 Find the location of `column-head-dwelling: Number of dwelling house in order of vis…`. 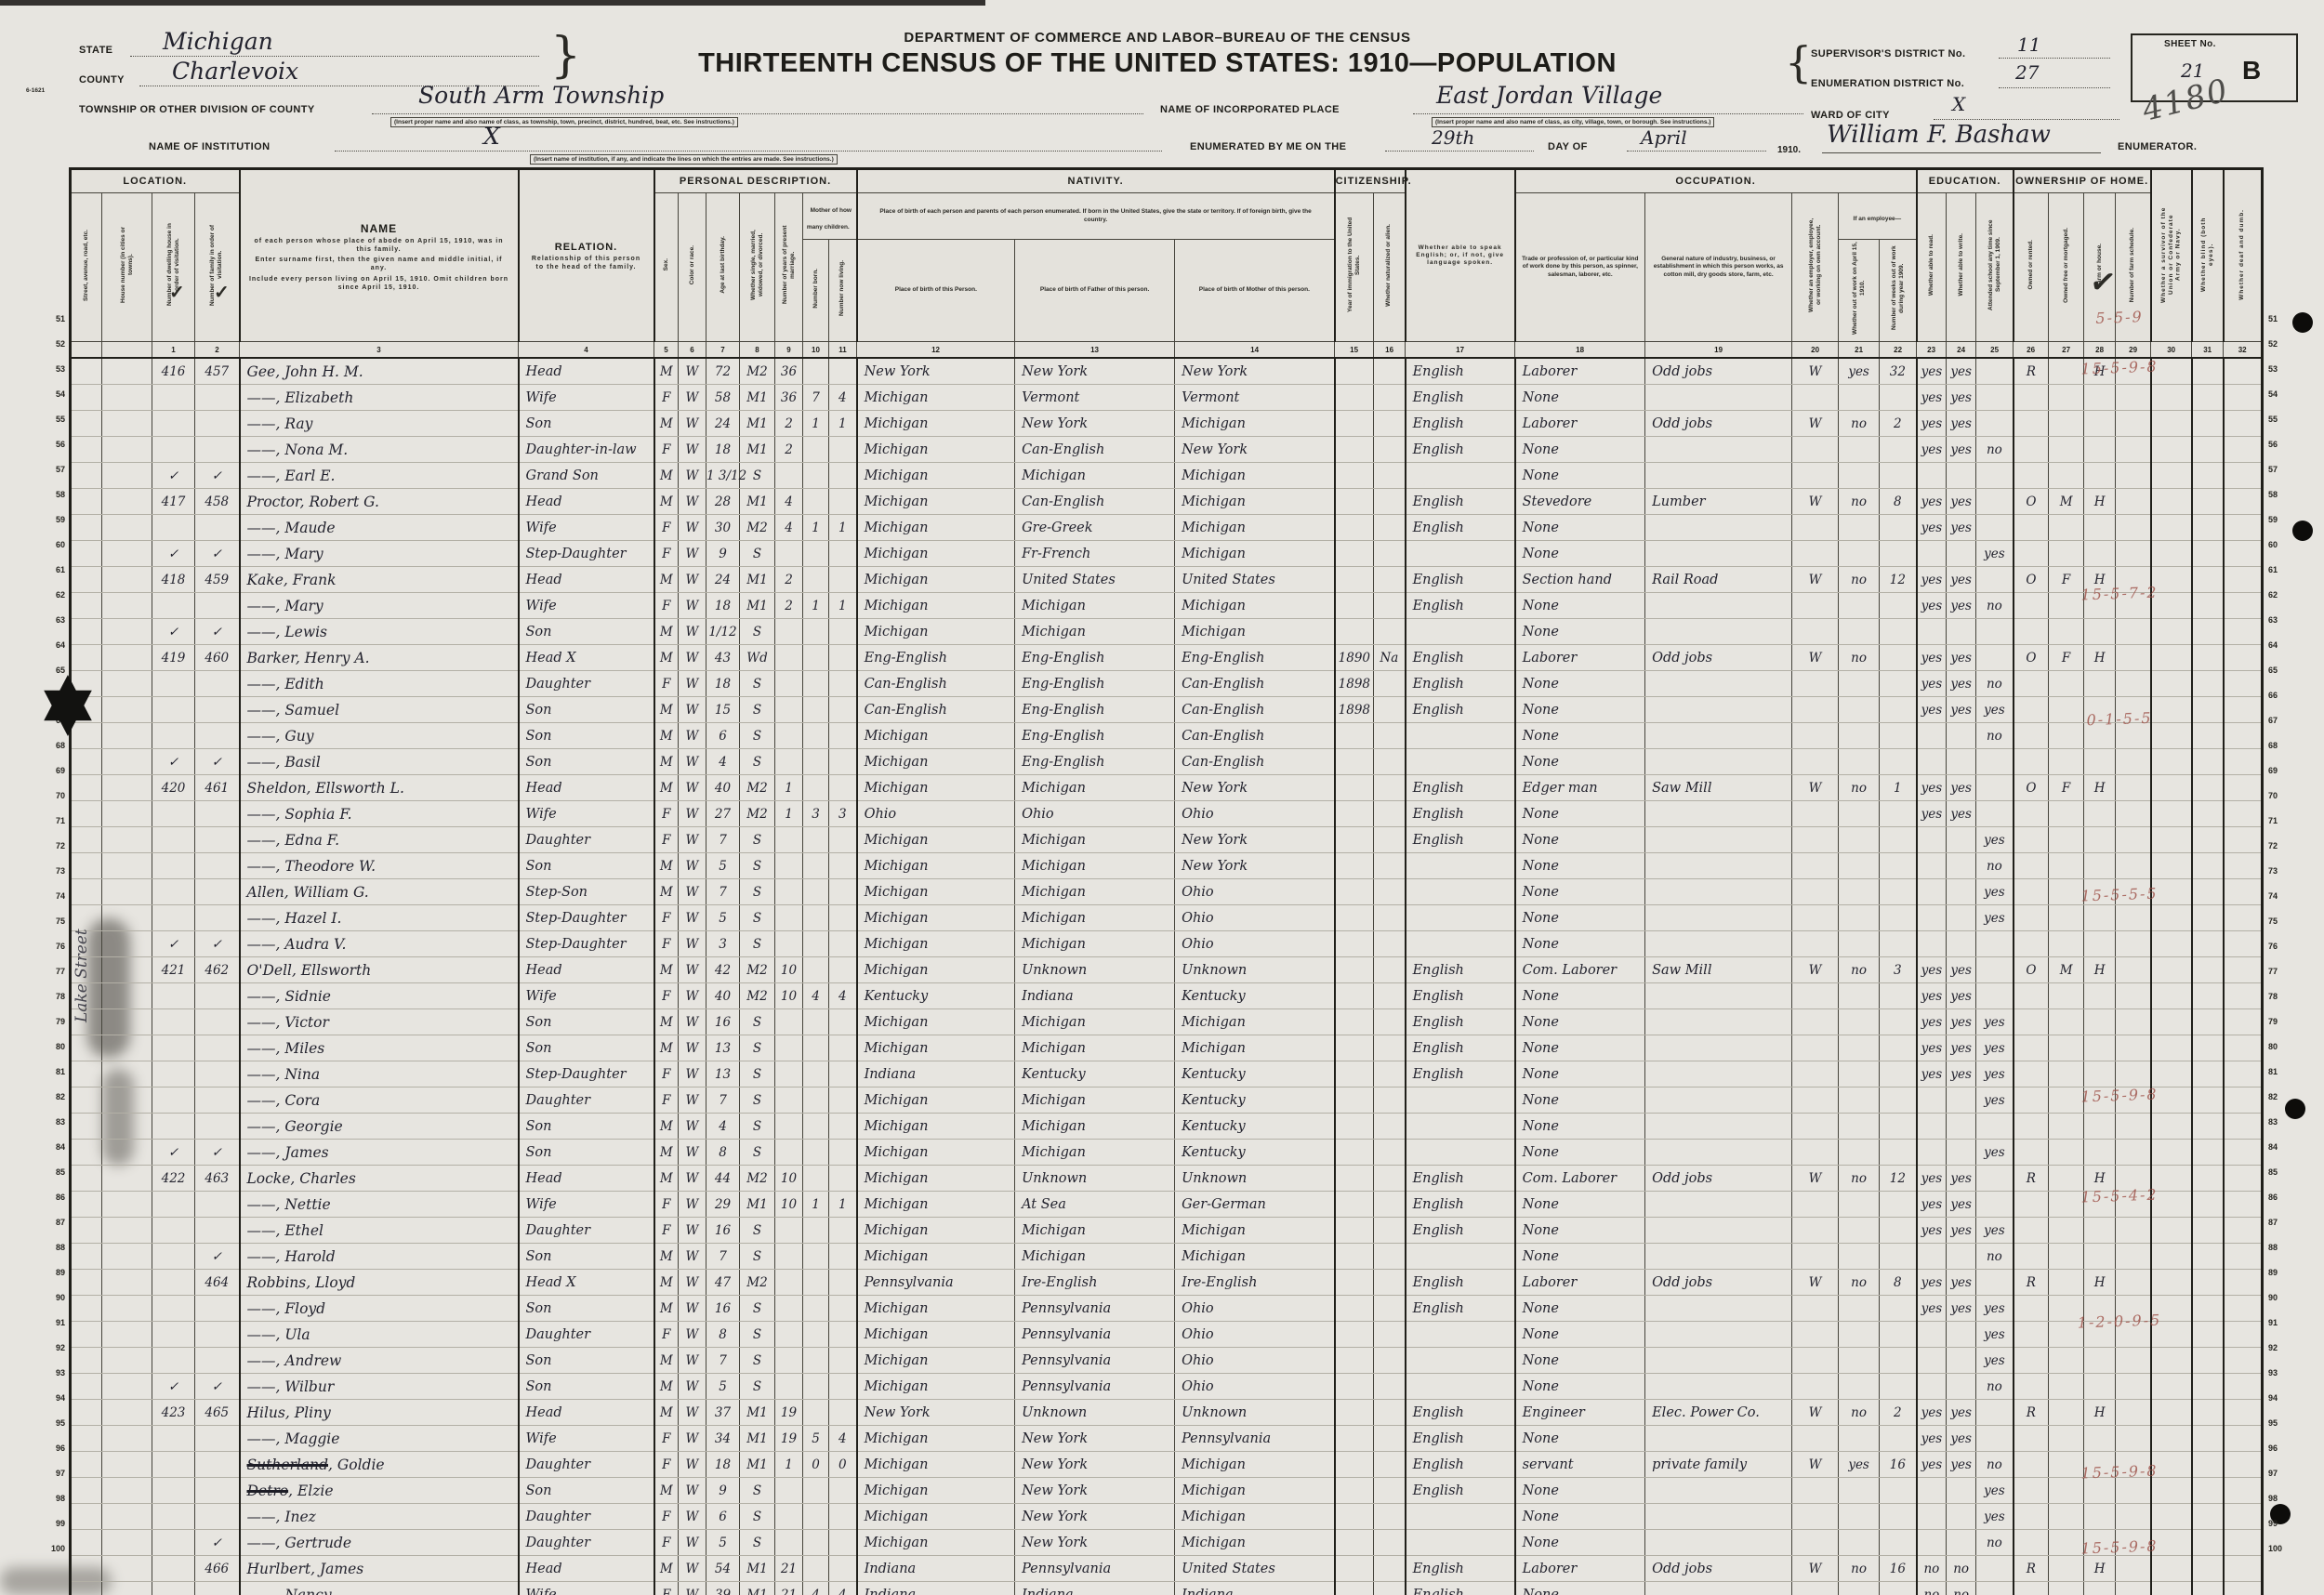

column-head-dwelling: Number of dwelling house in order of vis… is located at coordinates (173, 267).